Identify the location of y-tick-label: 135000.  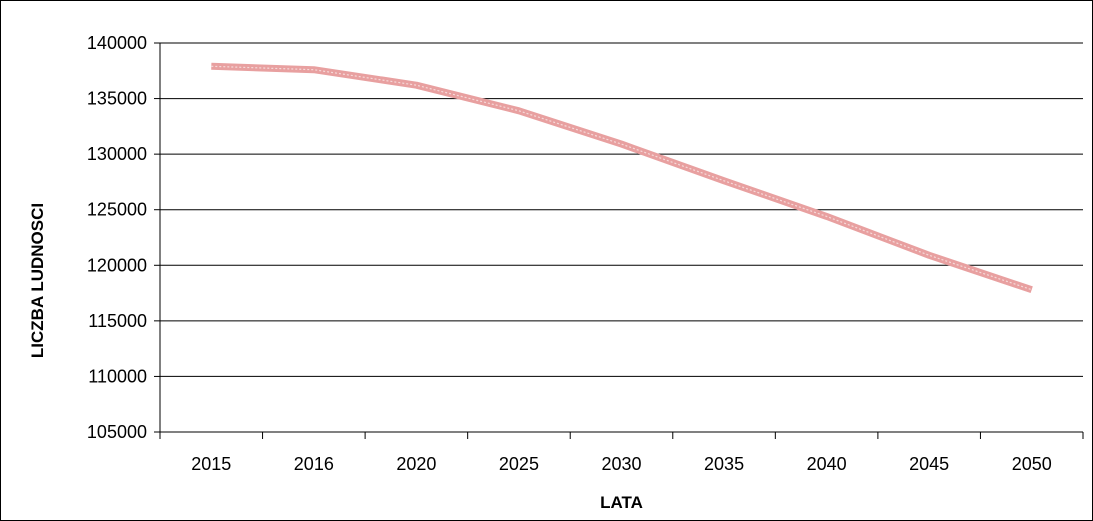
(117, 99).